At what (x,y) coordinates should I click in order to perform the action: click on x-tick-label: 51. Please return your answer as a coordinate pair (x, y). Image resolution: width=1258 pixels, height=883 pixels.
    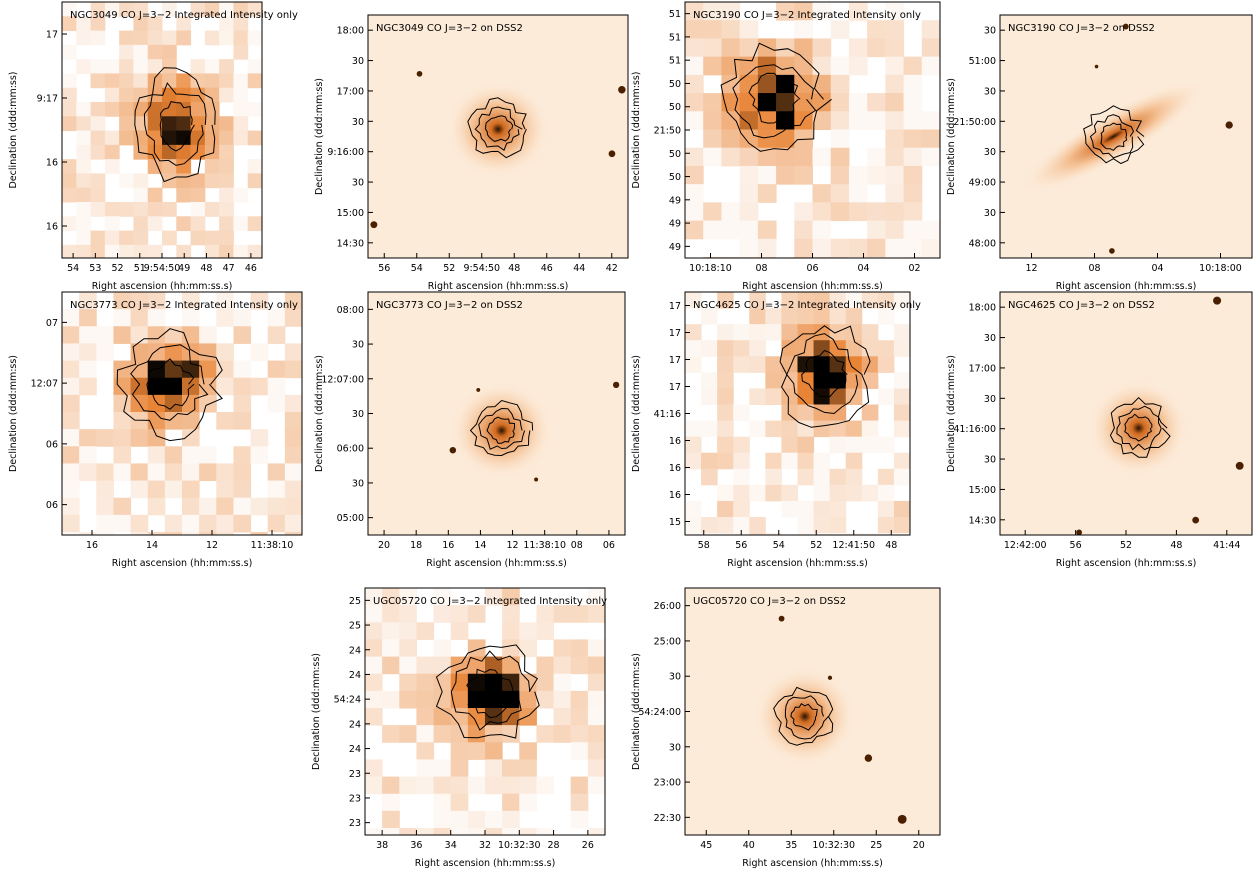
    Looking at the image, I should click on (140, 268).